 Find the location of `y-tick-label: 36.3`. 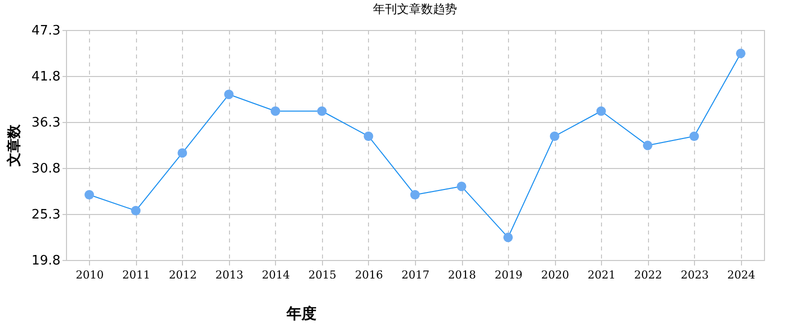

y-tick-label: 36.3 is located at coordinates (46, 123).